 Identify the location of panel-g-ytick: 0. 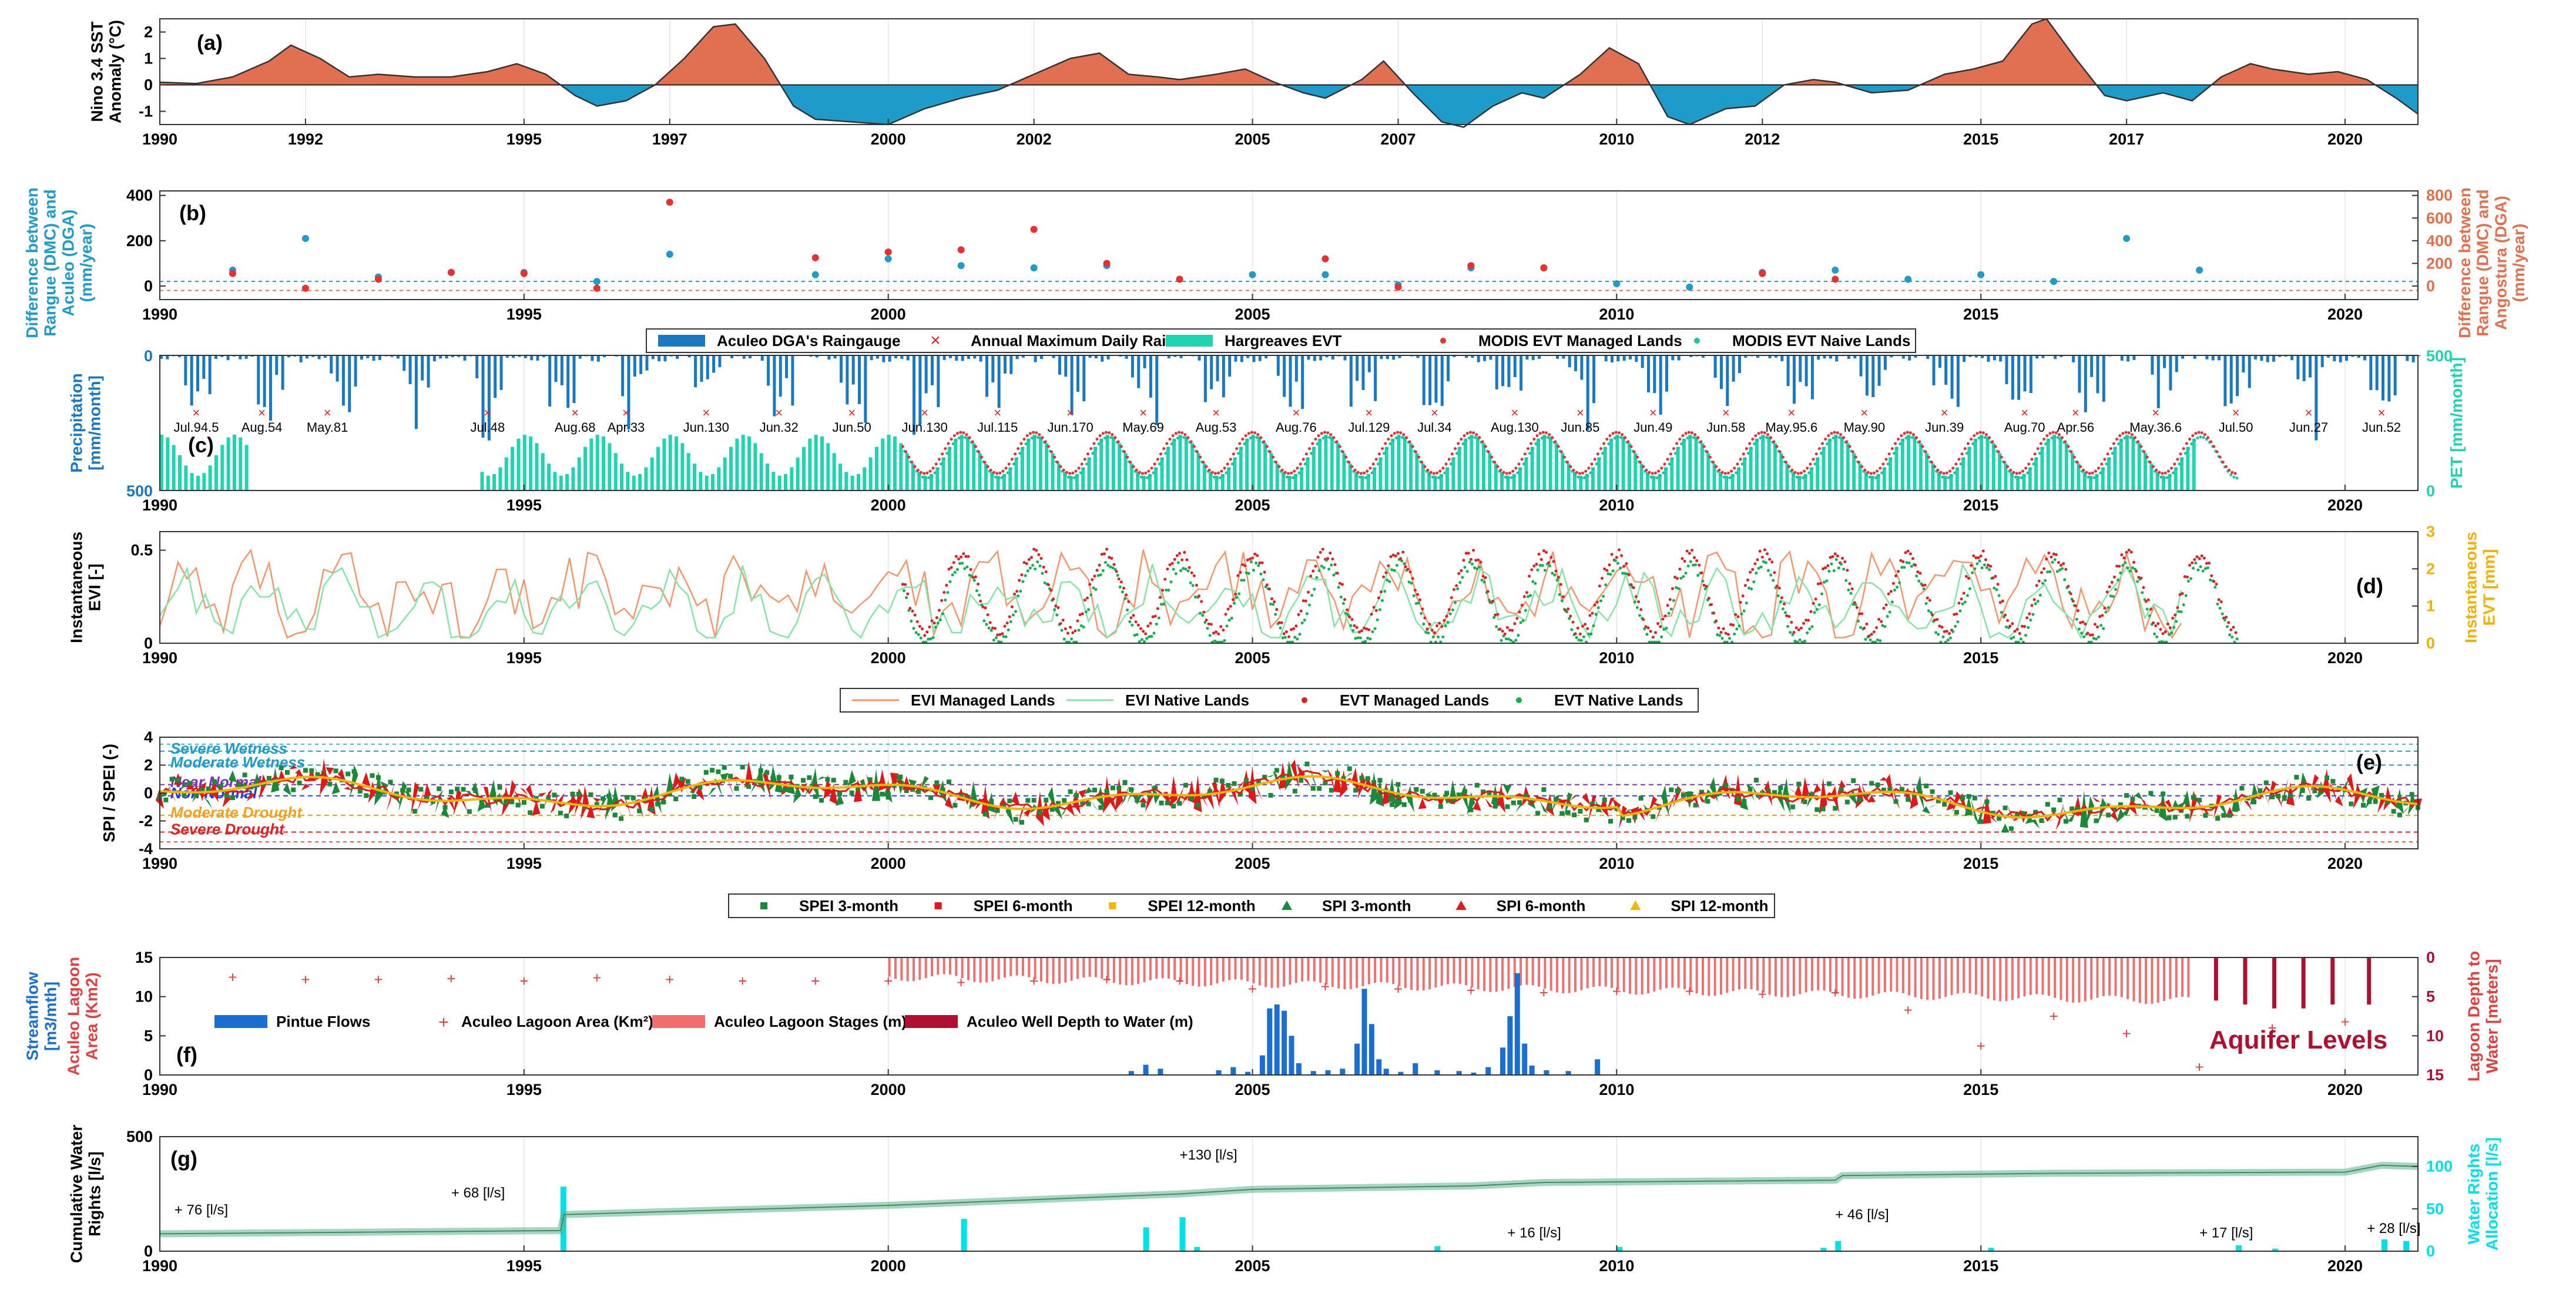
(148, 1251).